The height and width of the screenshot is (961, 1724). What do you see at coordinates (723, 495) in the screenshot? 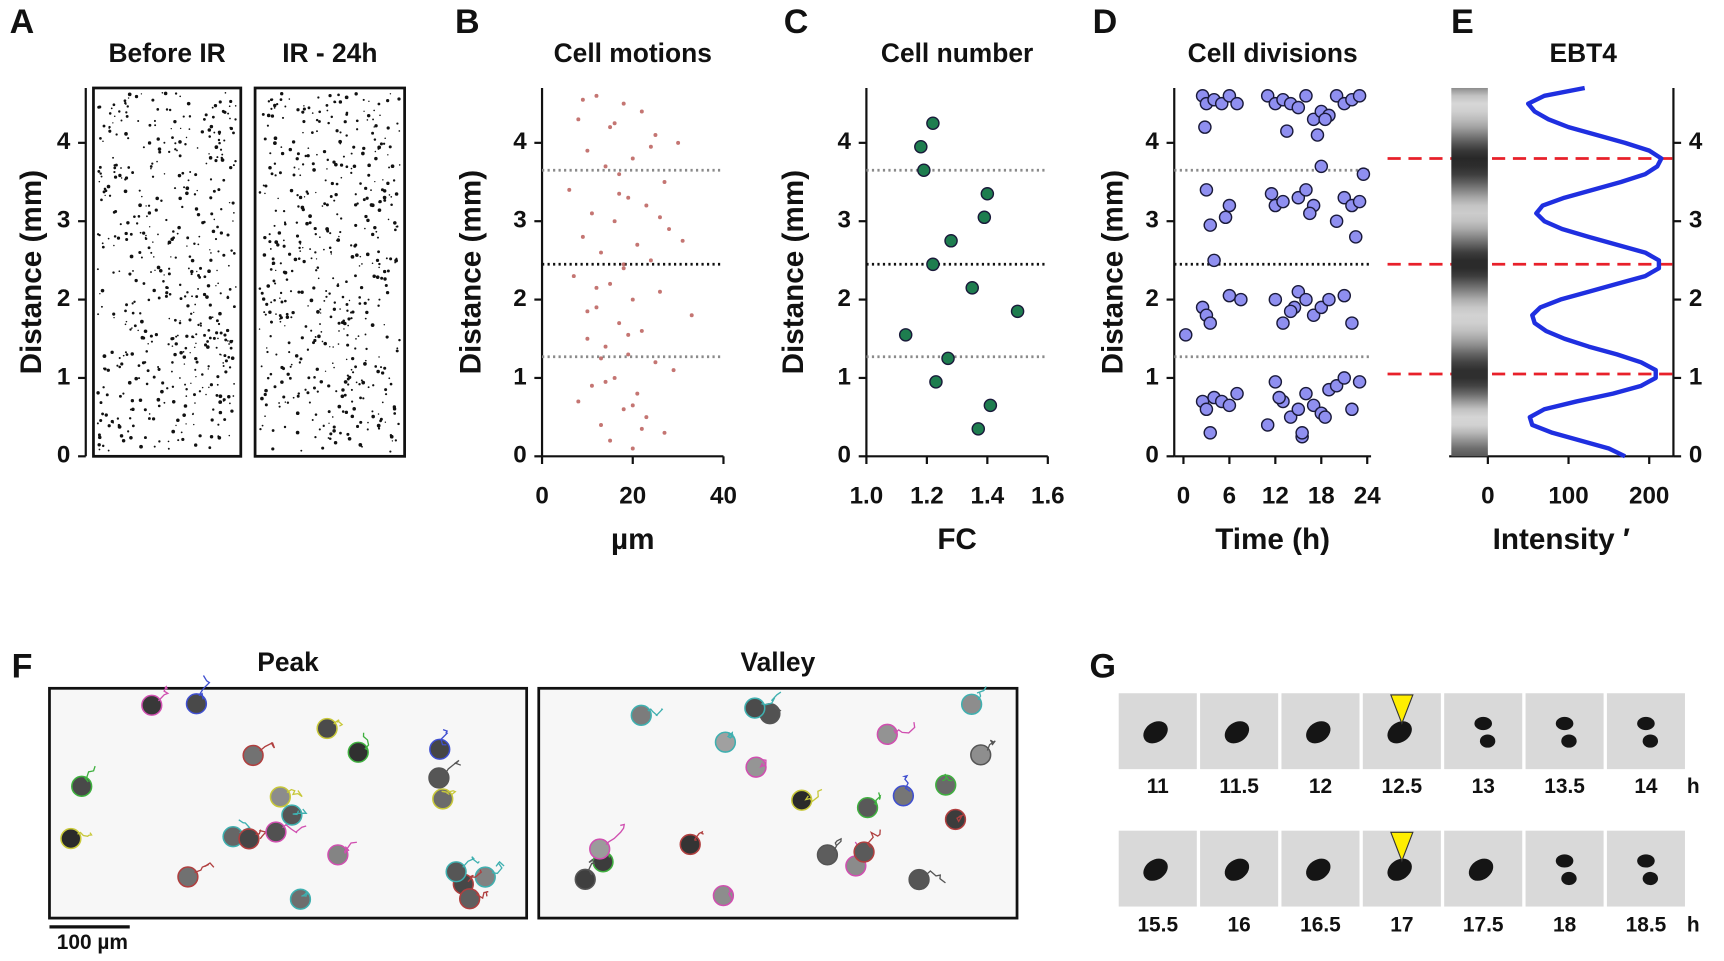
I see `x-tick-label: 40` at bounding box center [723, 495].